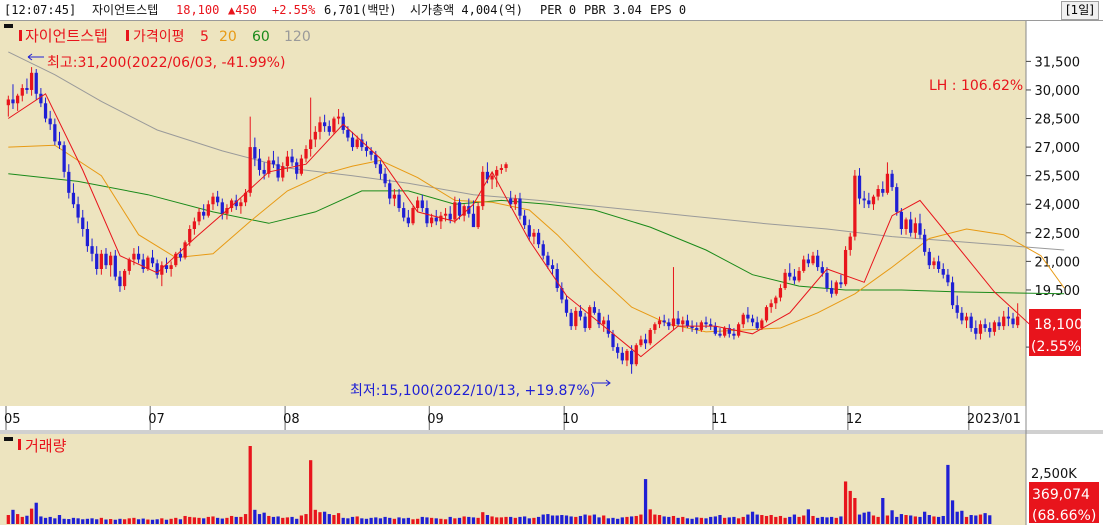 The image size is (1103, 525). What do you see at coordinates (156, 419) in the screenshot?
I see `date-tick-label: 07` at bounding box center [156, 419].